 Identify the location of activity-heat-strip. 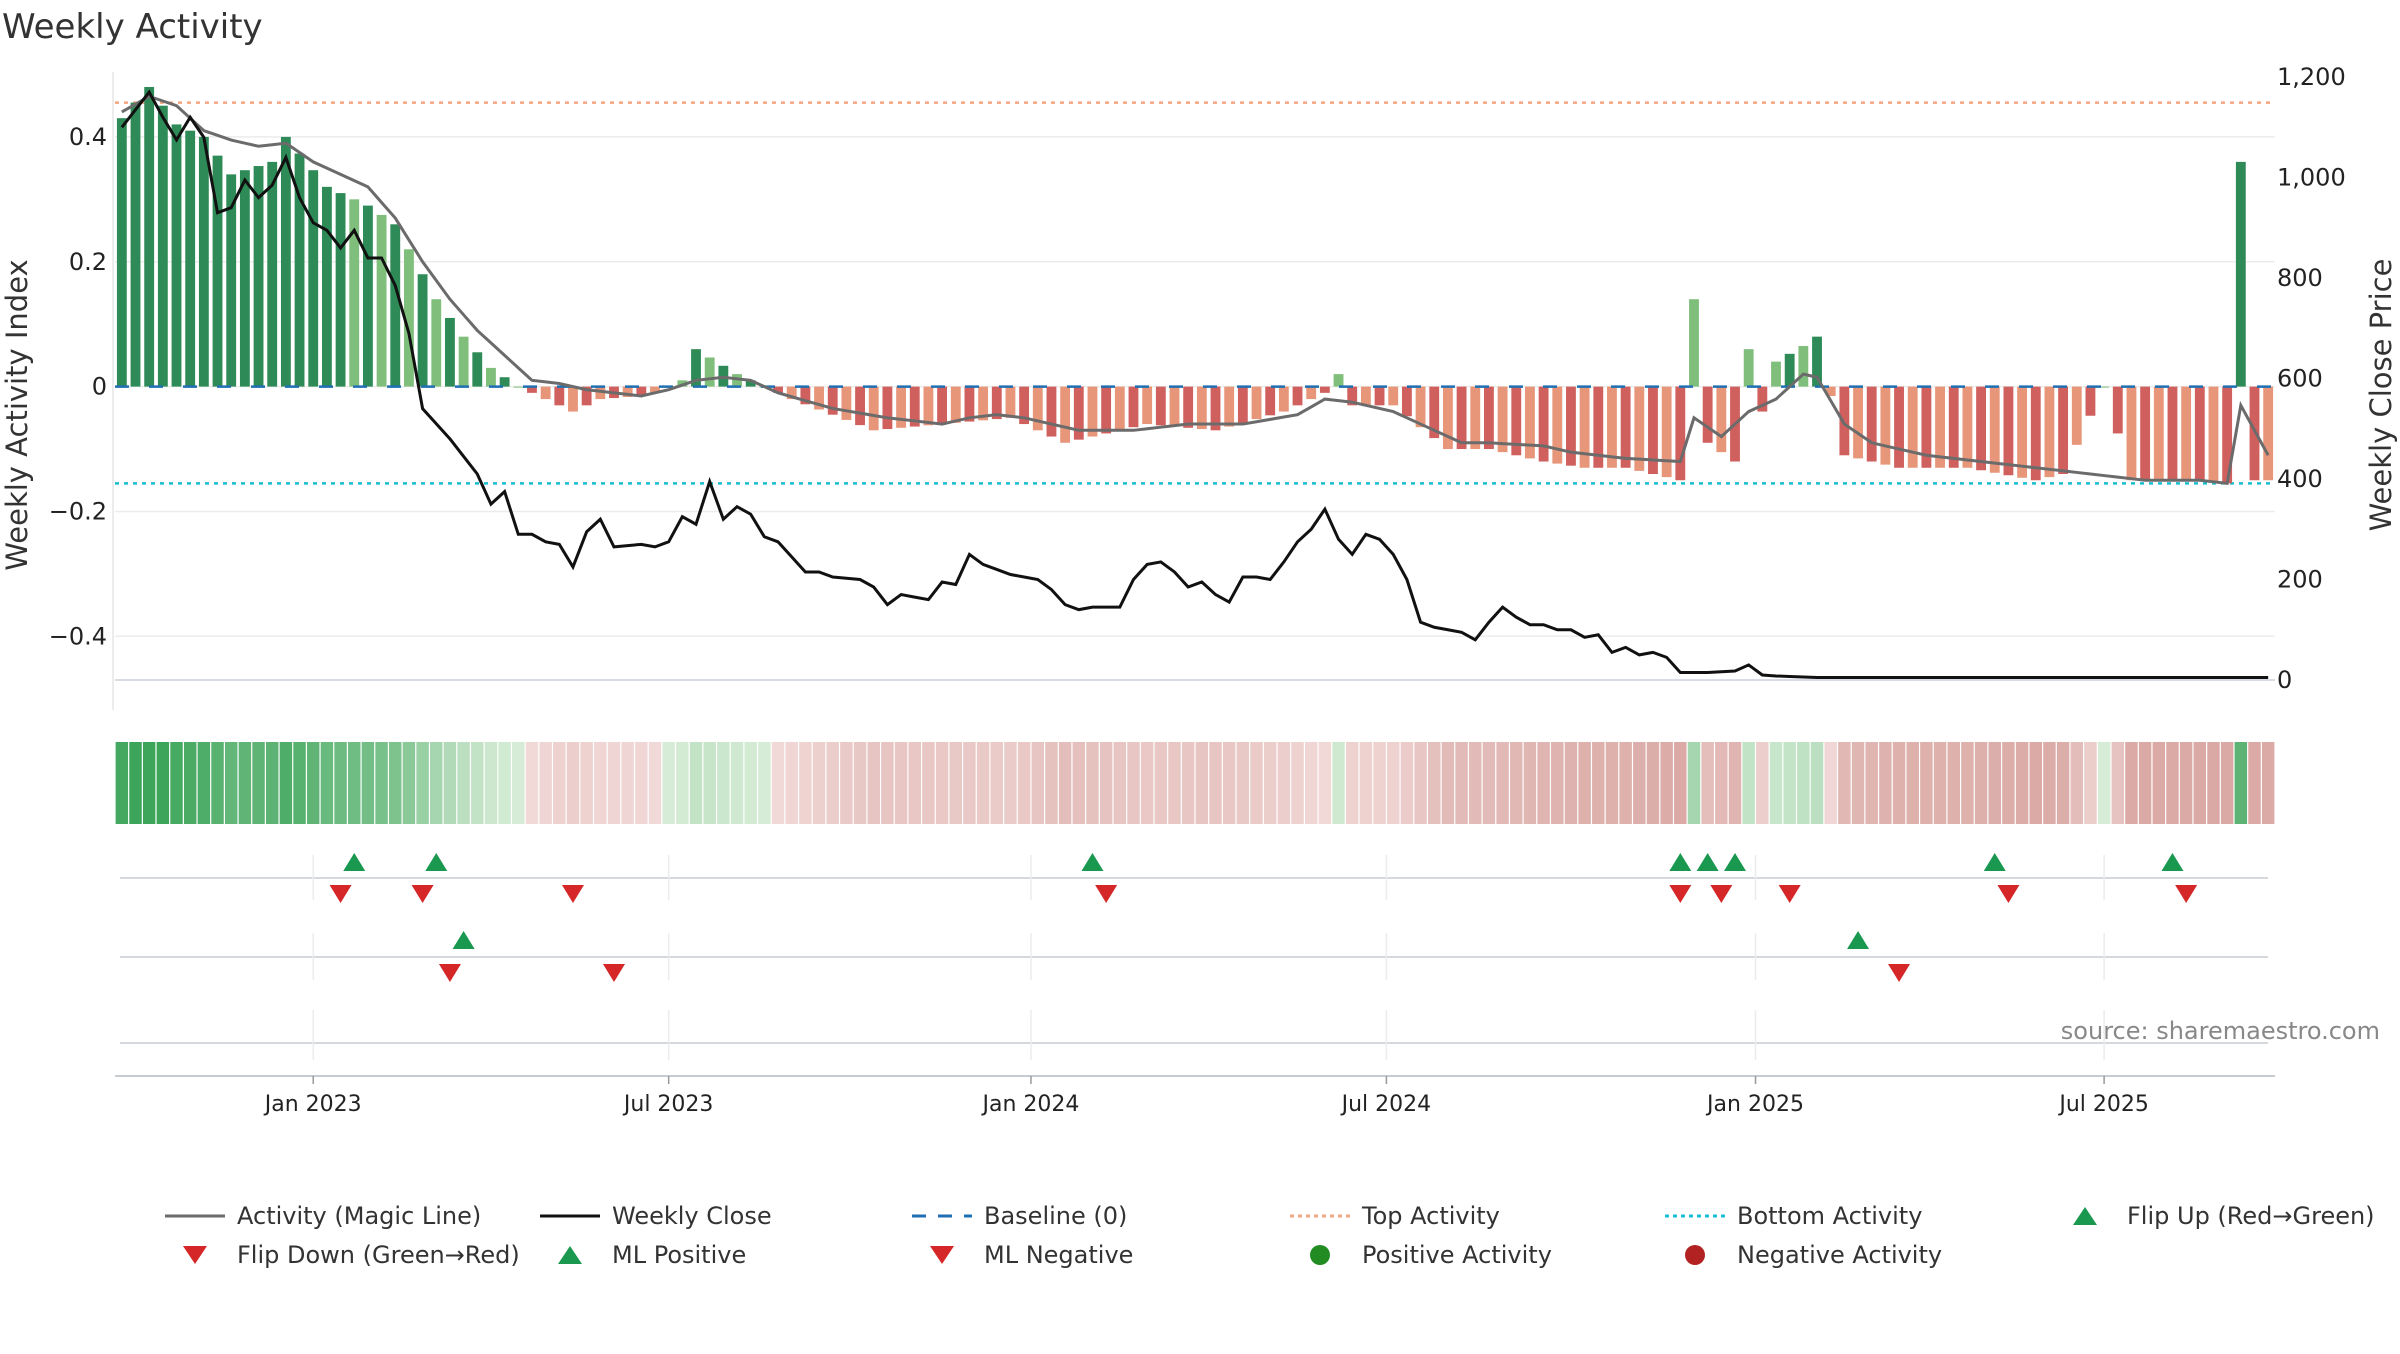
(1195, 783).